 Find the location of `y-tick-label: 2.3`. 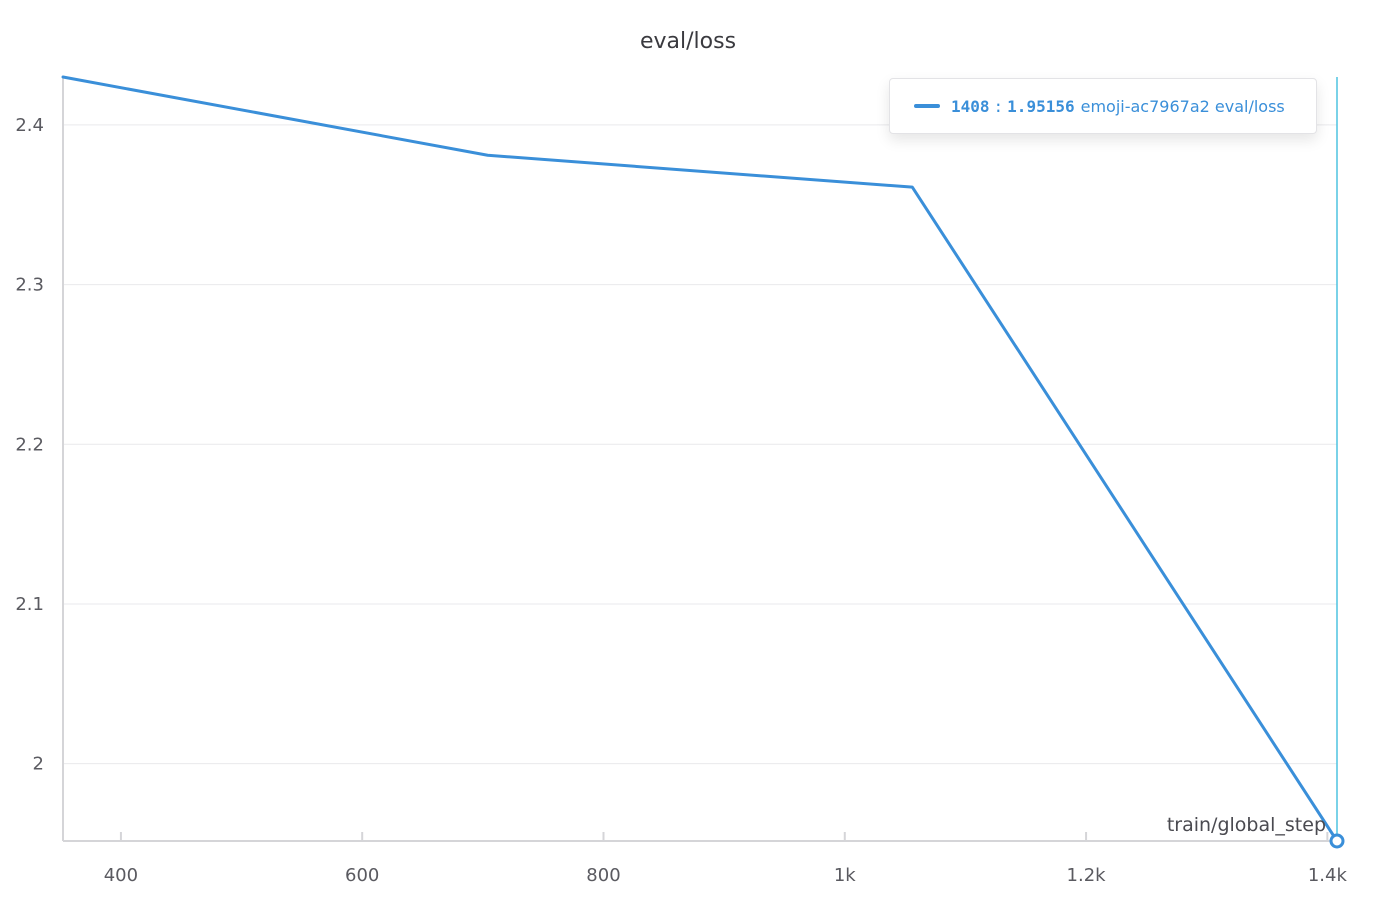

y-tick-label: 2.3 is located at coordinates (29, 285).